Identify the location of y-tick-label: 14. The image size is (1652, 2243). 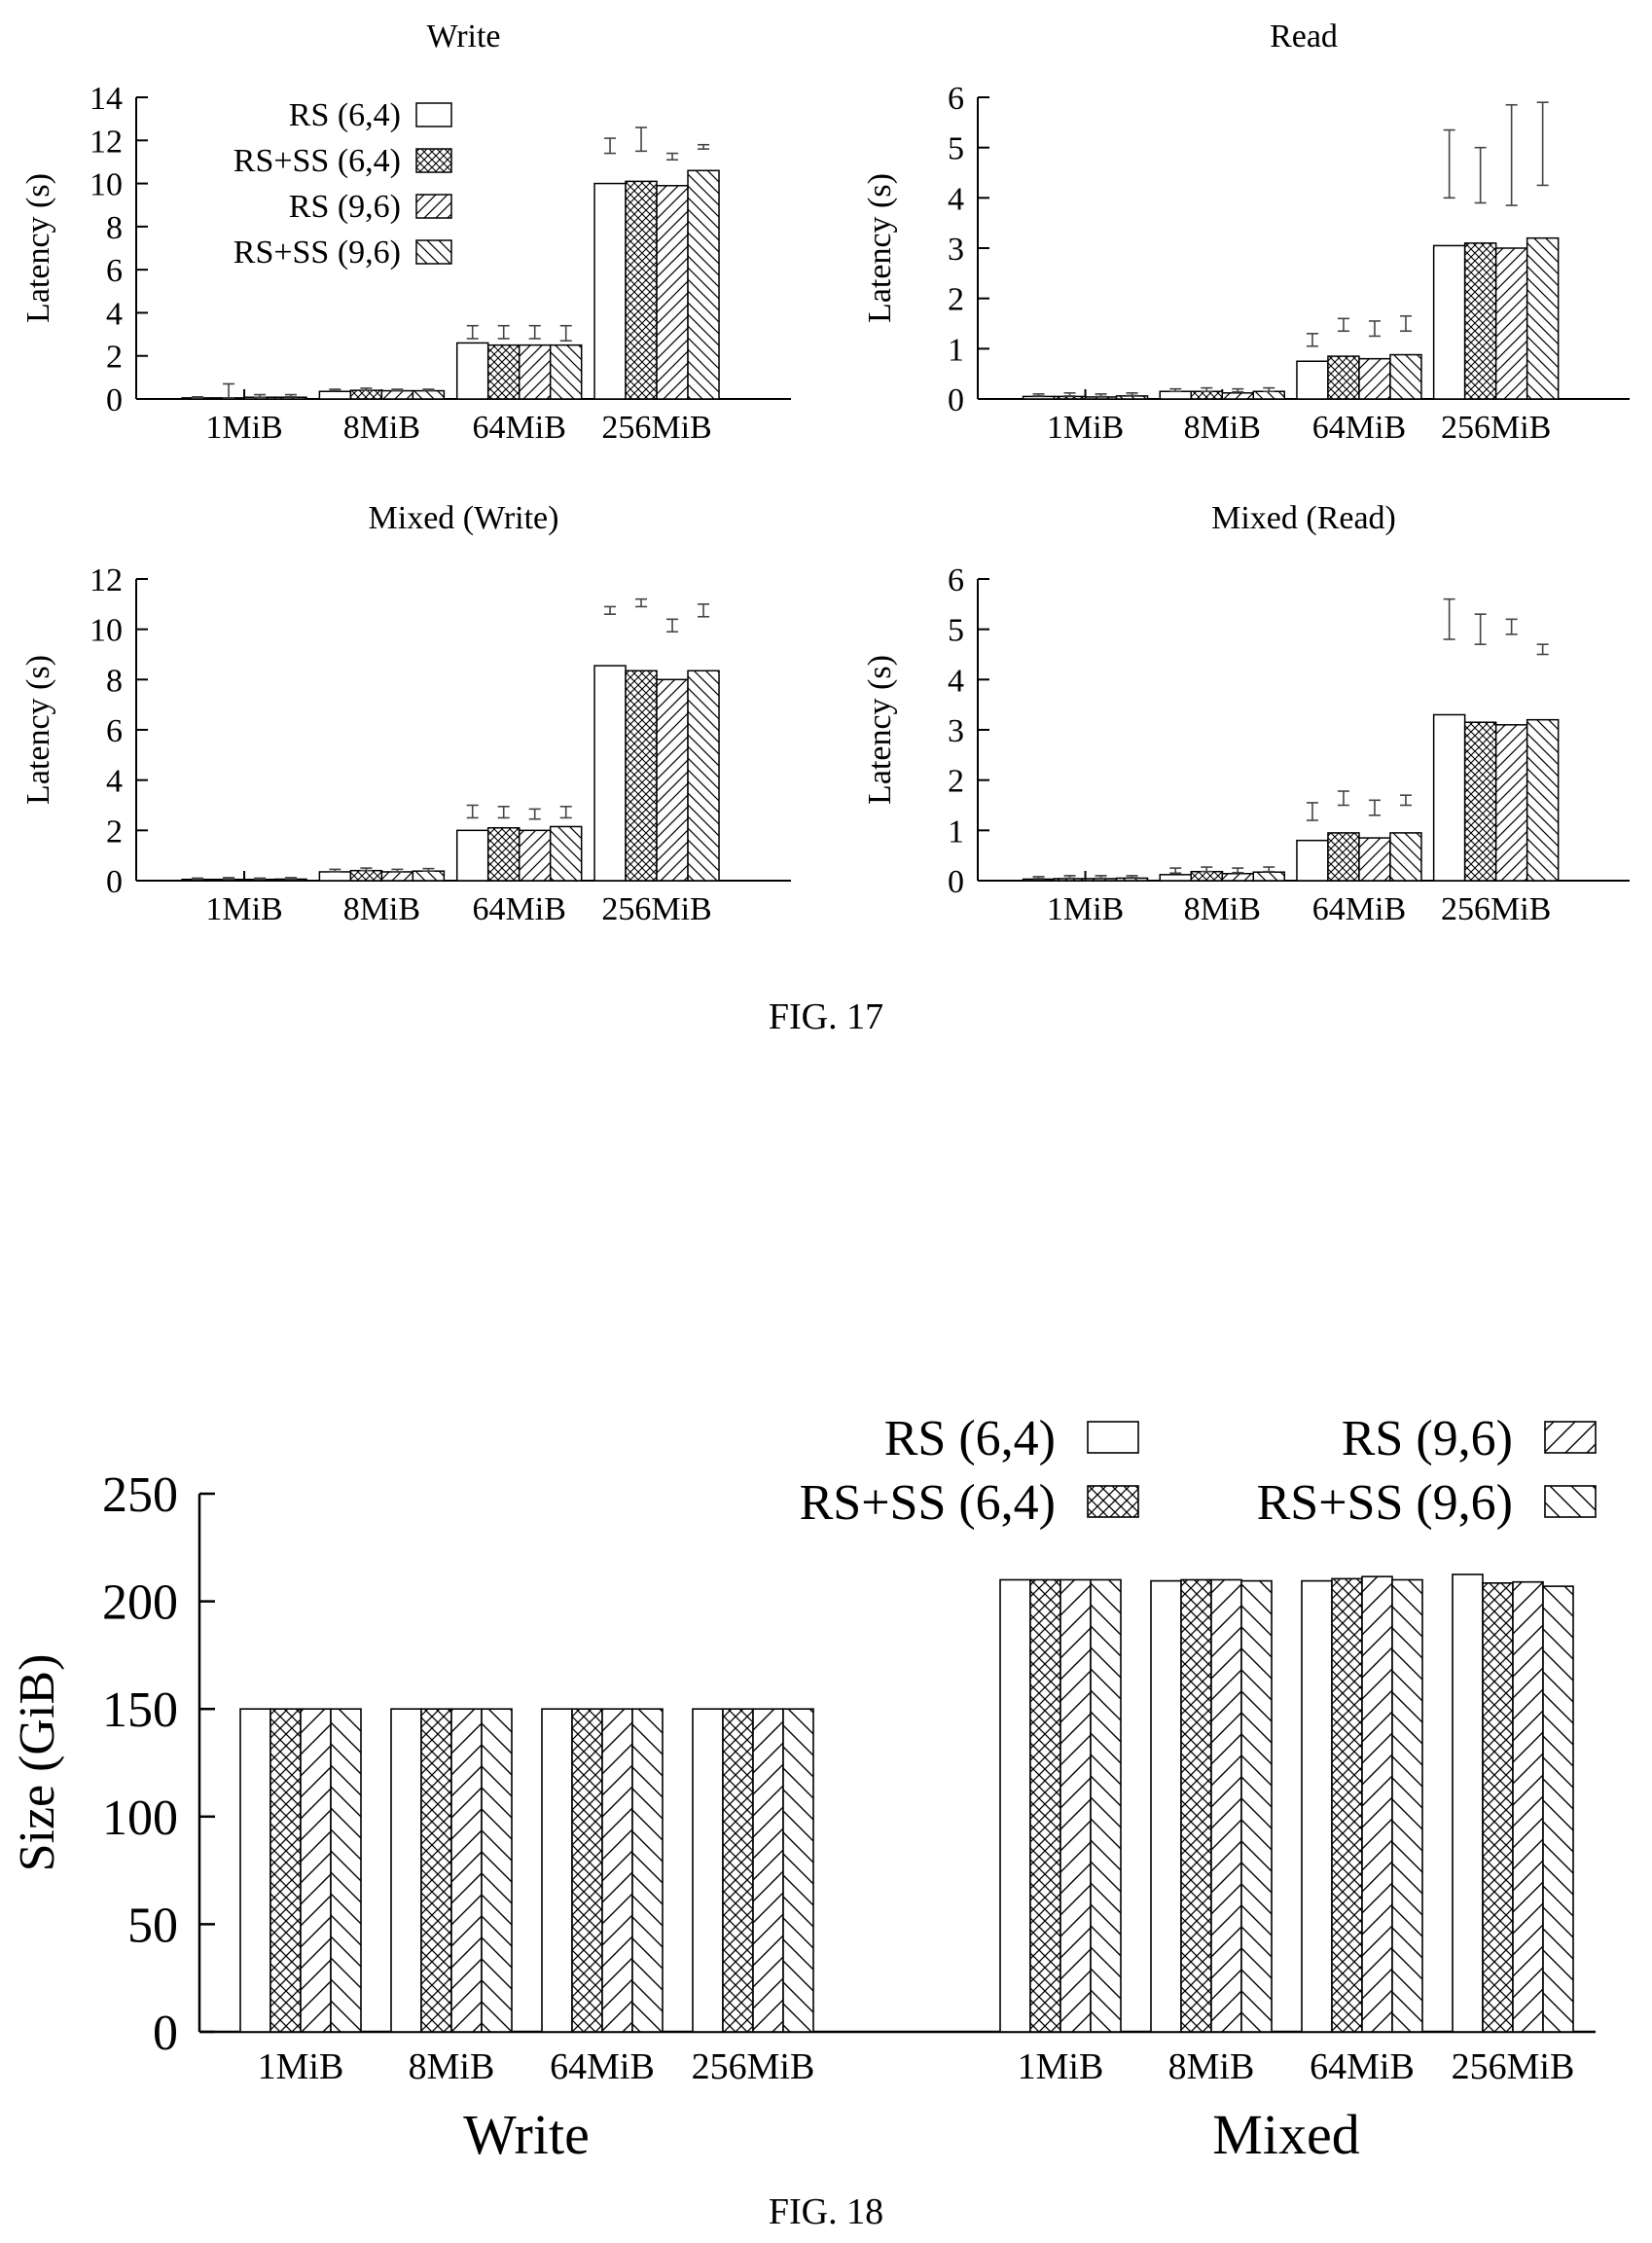
(106, 99).